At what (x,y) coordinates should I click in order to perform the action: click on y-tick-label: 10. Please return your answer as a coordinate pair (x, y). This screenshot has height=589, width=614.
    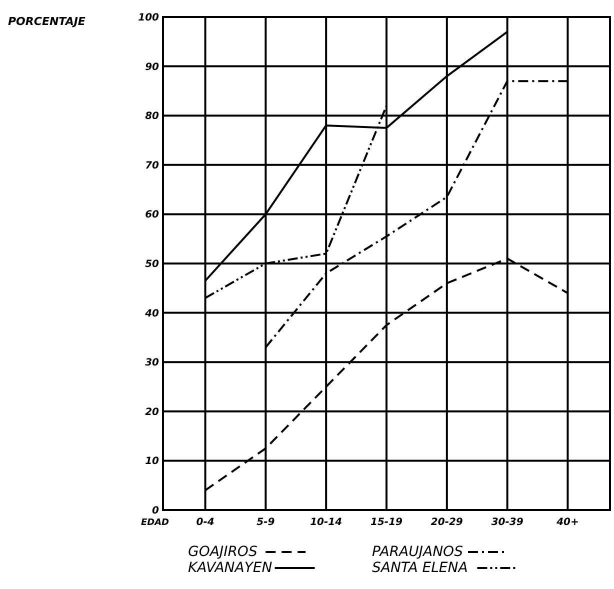
    Looking at the image, I should click on (152, 462).